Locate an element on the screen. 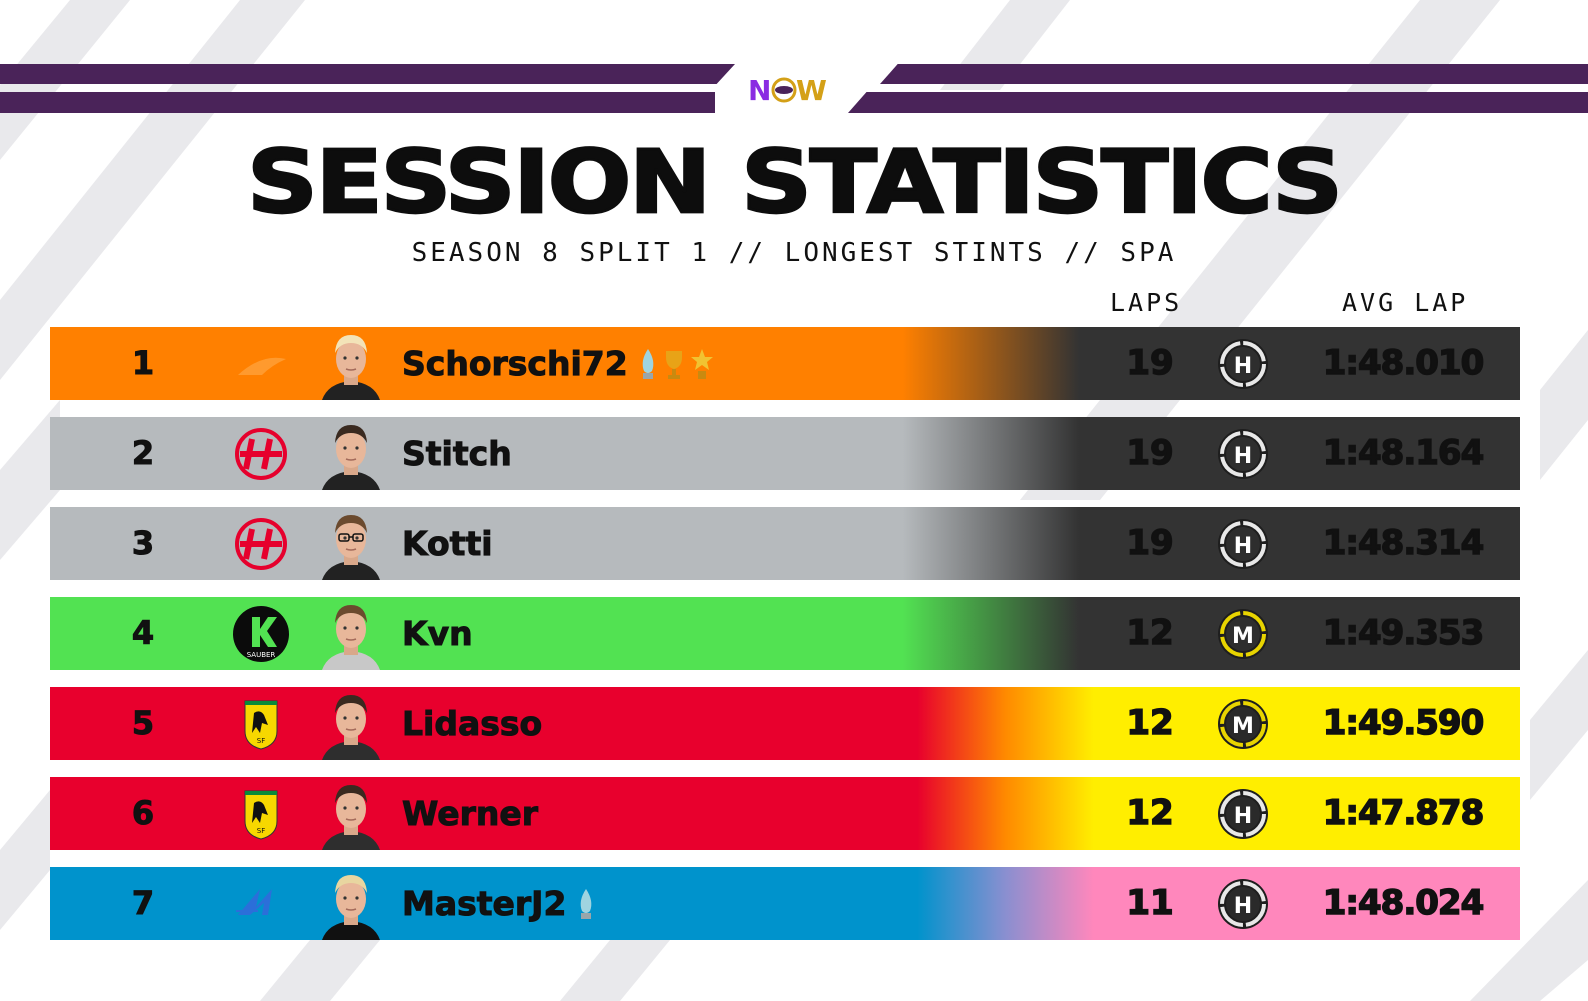 This screenshot has height=1001, width=1588. alpine-logo-icon is located at coordinates (261, 904).